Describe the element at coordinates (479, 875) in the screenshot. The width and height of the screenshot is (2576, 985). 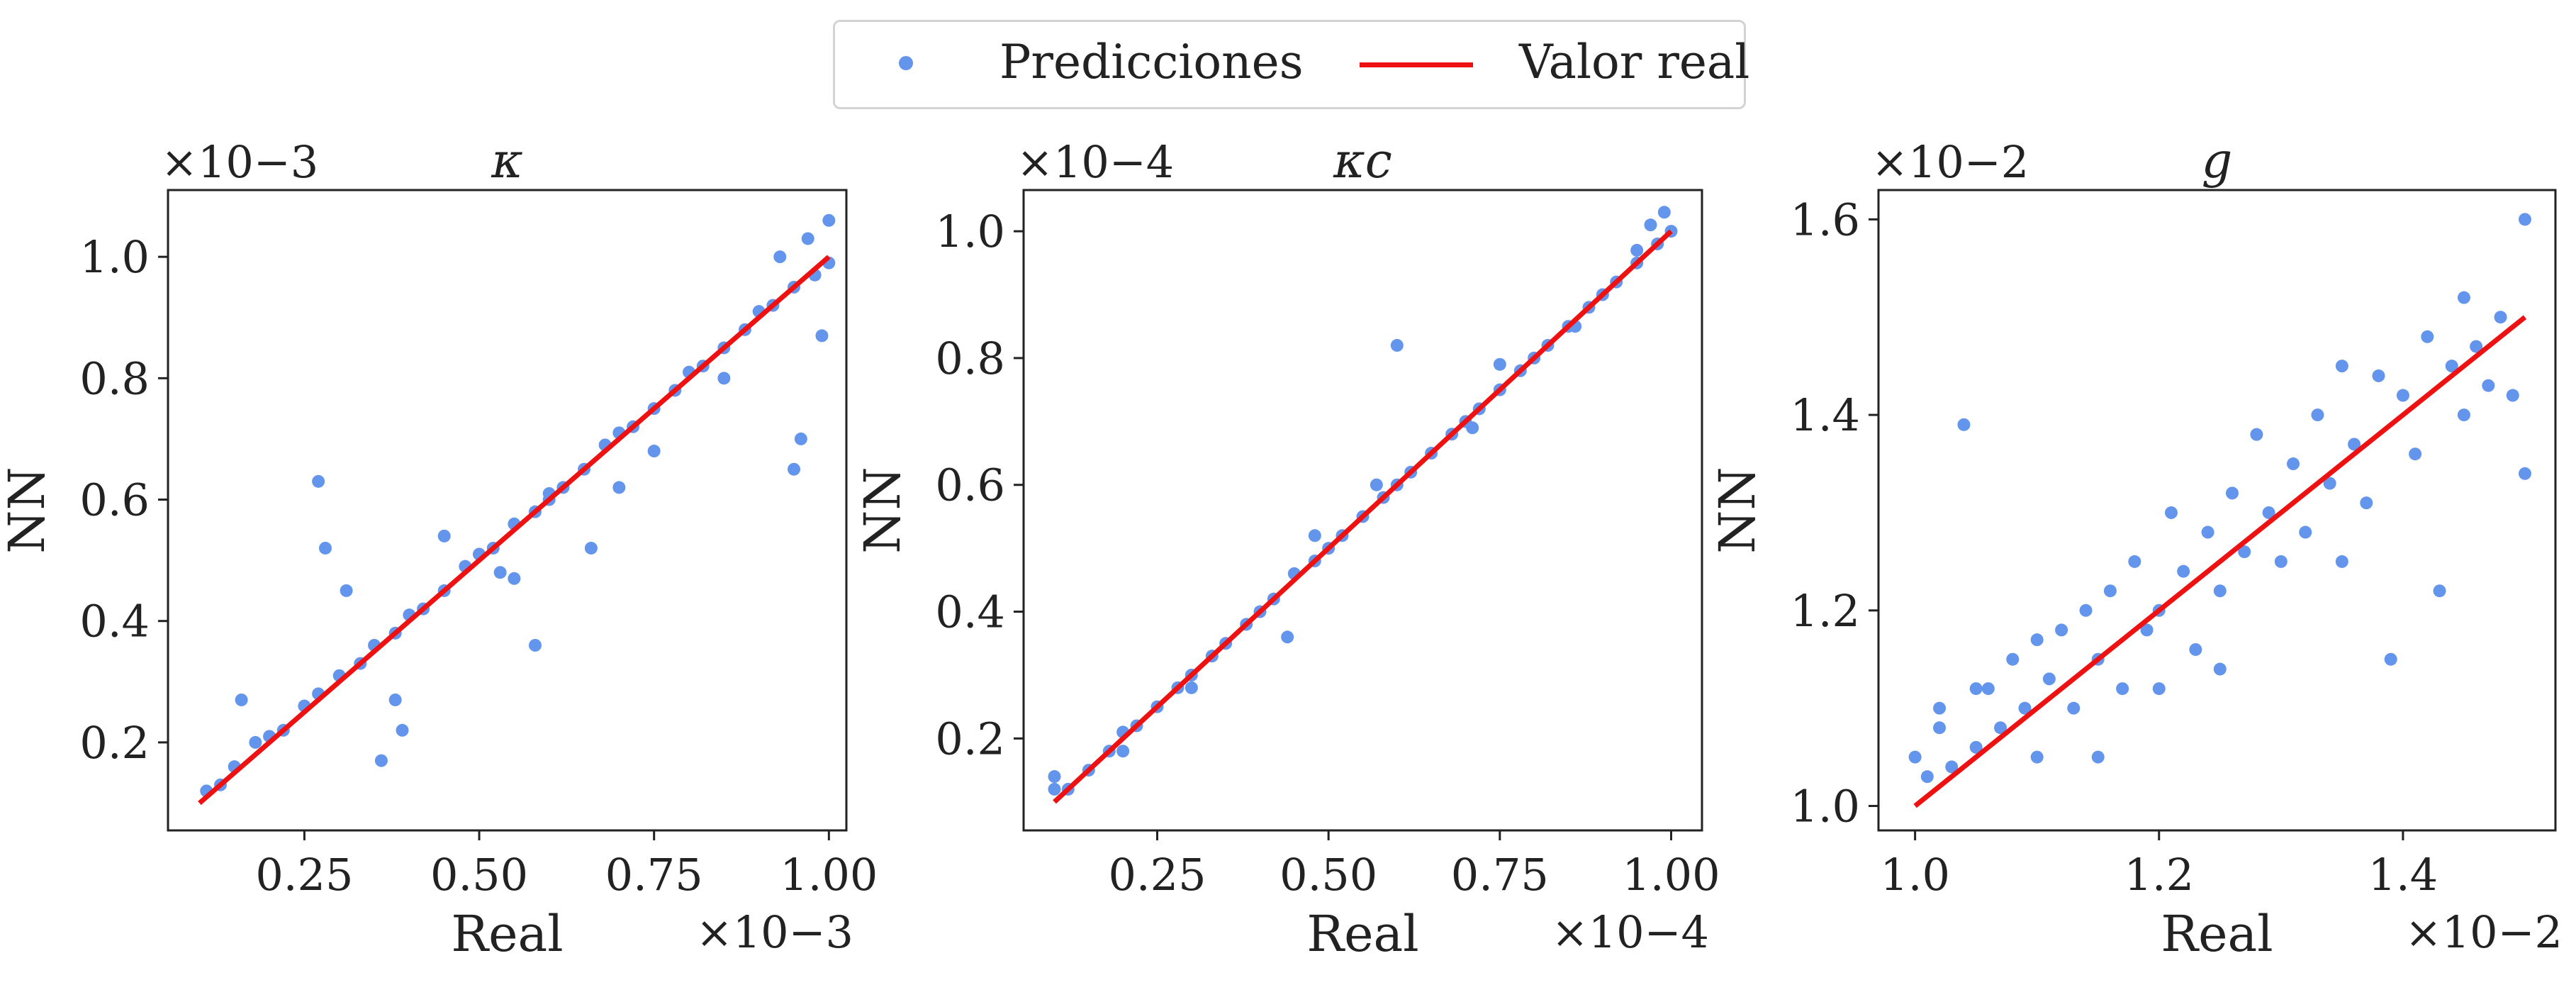
I see `x-tick-label: 0.50` at that location.